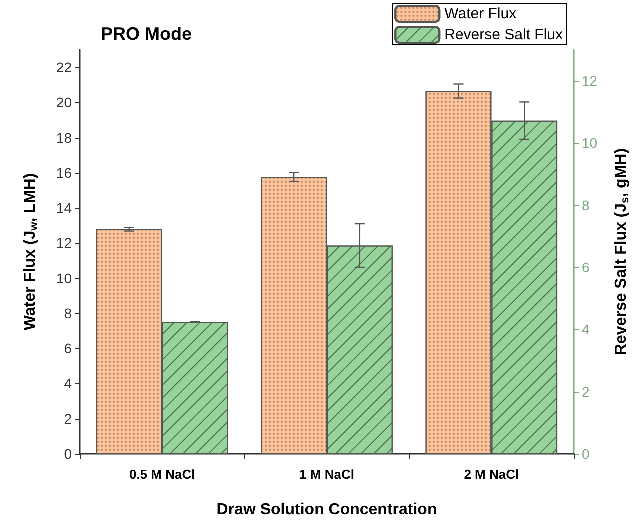 This screenshot has width=639, height=523. Describe the element at coordinates (586, 392) in the screenshot. I see `y2-tick-label: 2` at that location.